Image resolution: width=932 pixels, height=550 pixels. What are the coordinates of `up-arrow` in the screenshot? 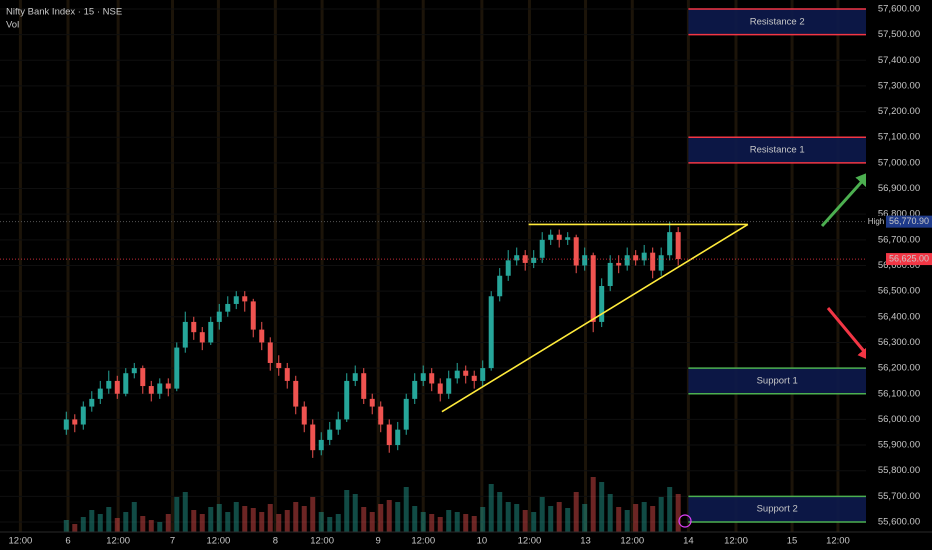 It's located at (846, 199).